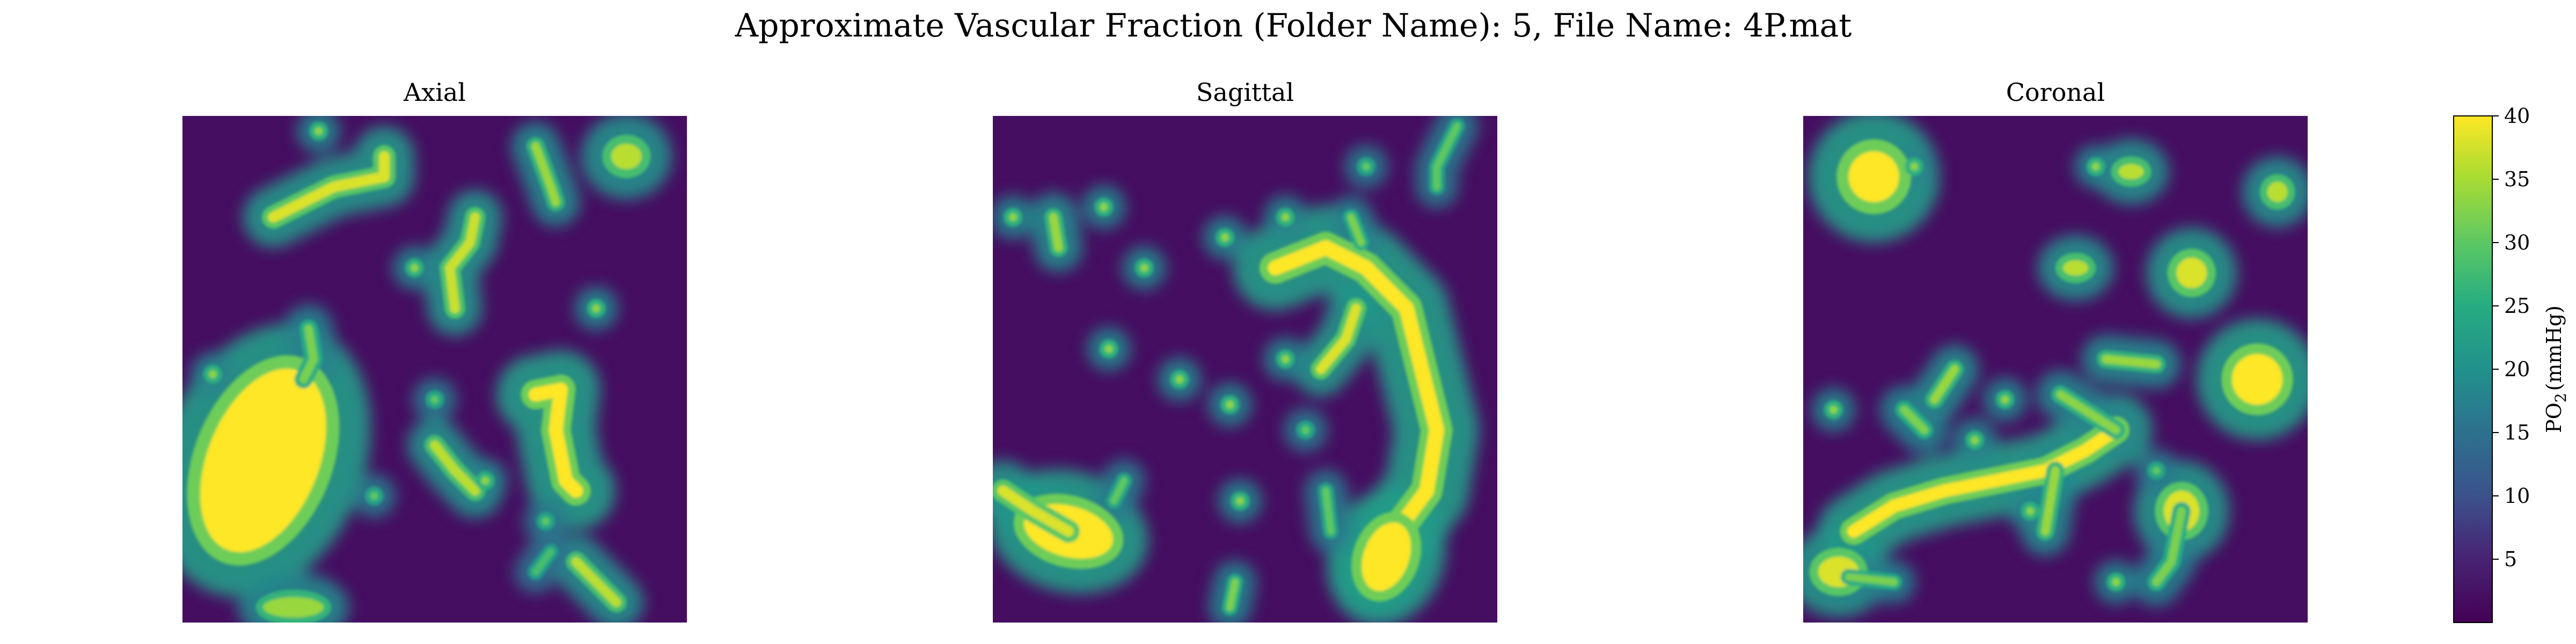  Describe the element at coordinates (2131, 171) in the screenshot. I see `vessel-coronal-9-core` at that location.